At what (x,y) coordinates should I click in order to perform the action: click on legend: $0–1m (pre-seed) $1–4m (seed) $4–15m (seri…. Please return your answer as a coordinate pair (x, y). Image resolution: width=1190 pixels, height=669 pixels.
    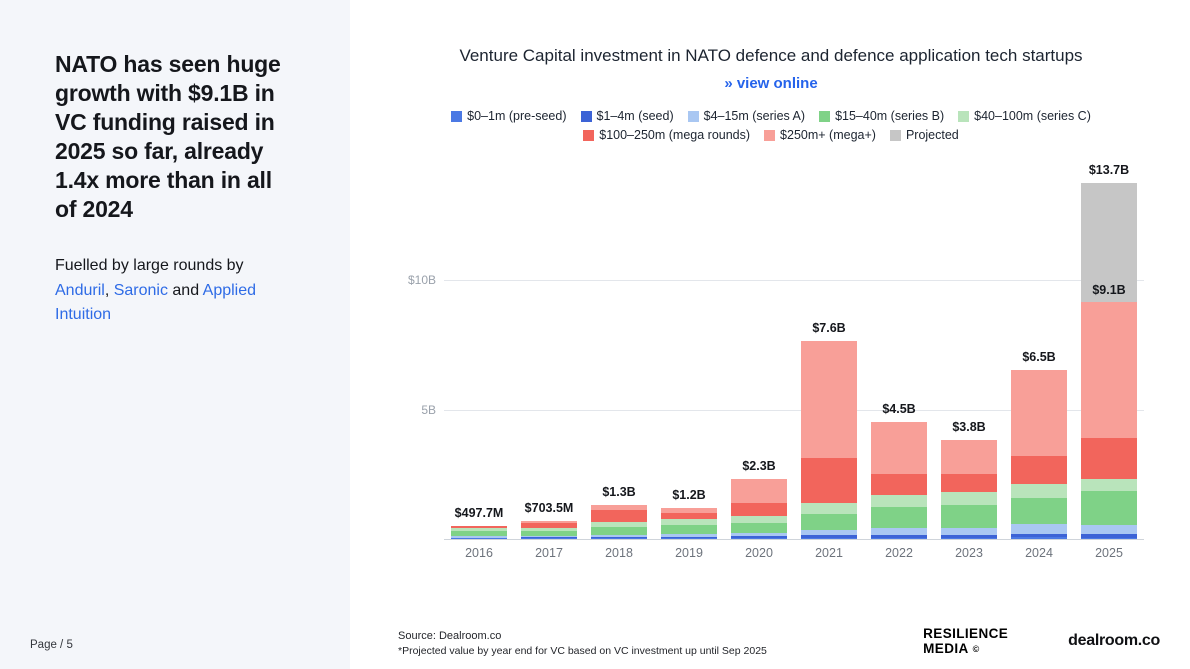
    Looking at the image, I should click on (771, 125).